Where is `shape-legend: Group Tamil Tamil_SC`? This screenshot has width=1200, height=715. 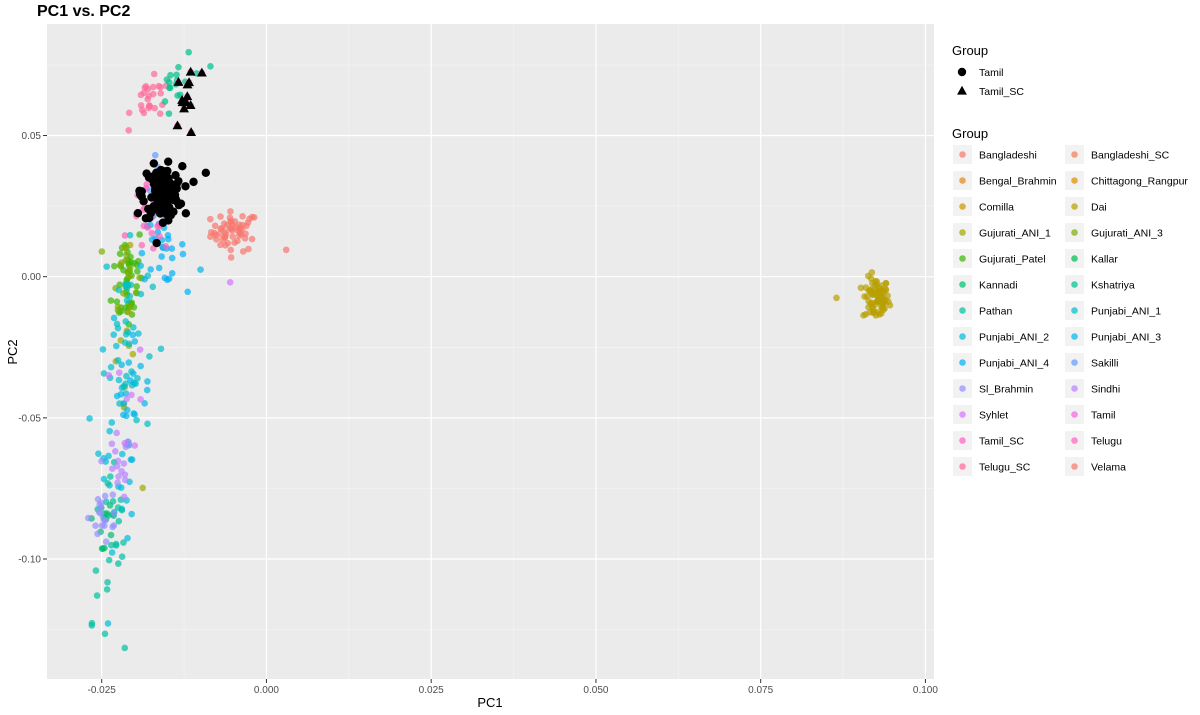 shape-legend: Group Tamil Tamil_SC is located at coordinates (988, 70).